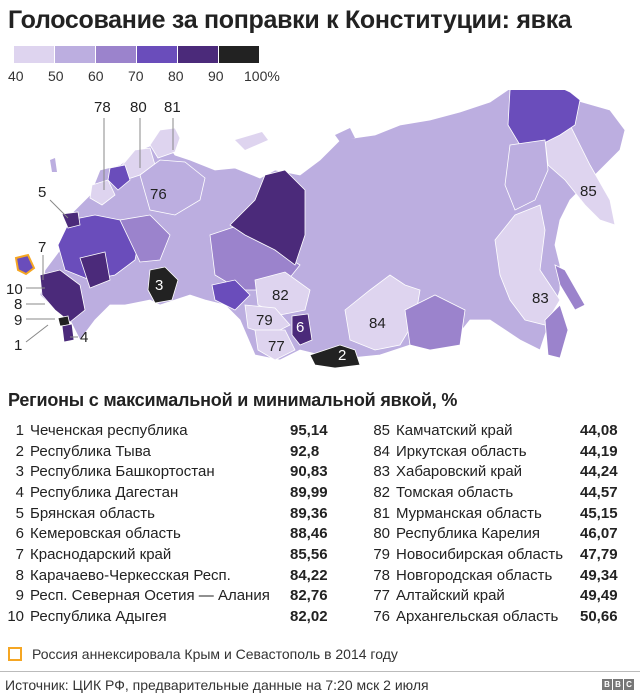  I want to click on region-name: Республика Башкортостан, so click(122, 472).